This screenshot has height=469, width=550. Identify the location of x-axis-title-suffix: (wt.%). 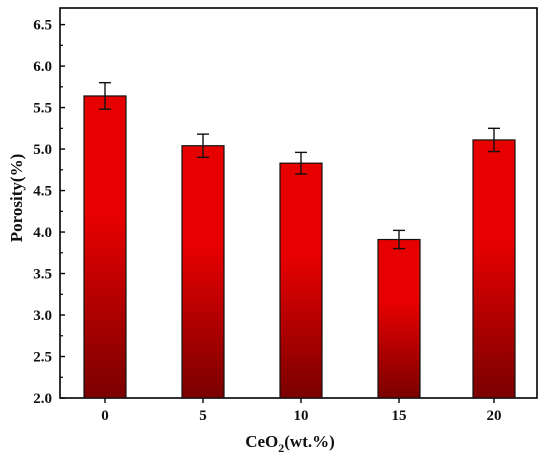
(309, 441).